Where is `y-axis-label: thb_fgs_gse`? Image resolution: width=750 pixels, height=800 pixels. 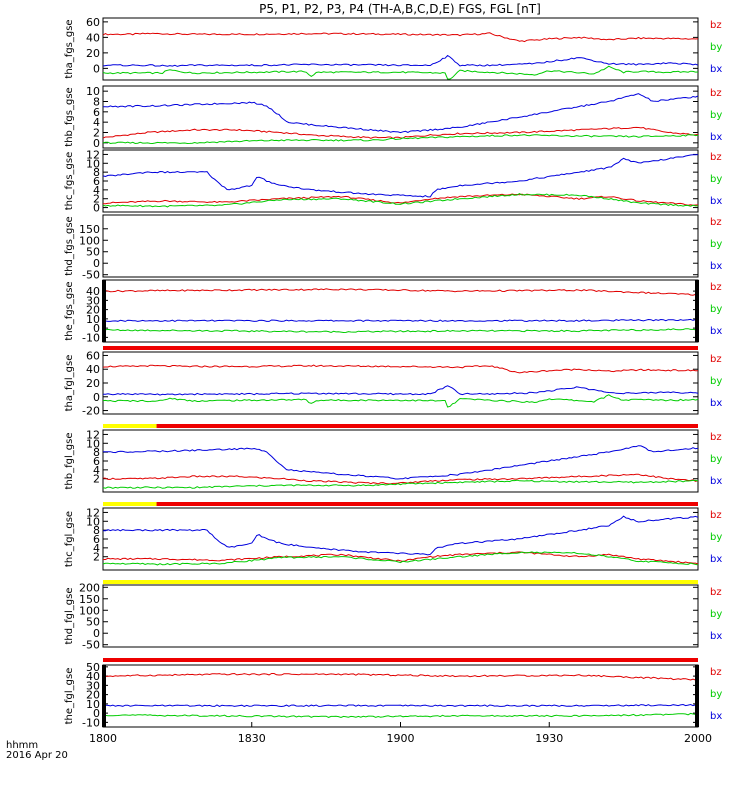
y-axis-label: thb_fgs_gse is located at coordinates (69, 116).